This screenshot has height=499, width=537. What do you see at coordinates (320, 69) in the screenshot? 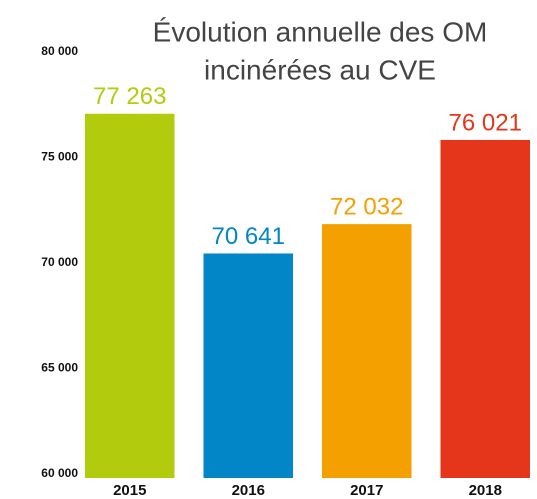
I see `chart-title: incinérées au CVE` at bounding box center [320, 69].